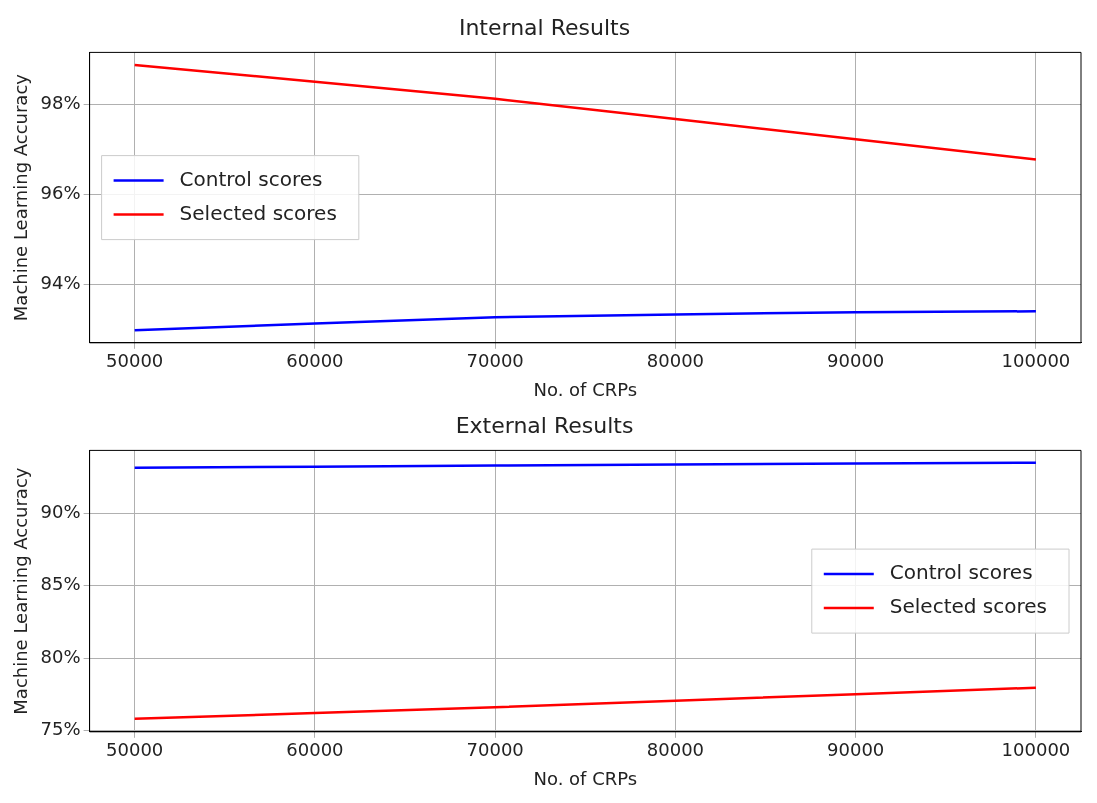 This screenshot has height=803, width=1097. What do you see at coordinates (60, 102) in the screenshot?
I see `y-tick-label: 98%` at bounding box center [60, 102].